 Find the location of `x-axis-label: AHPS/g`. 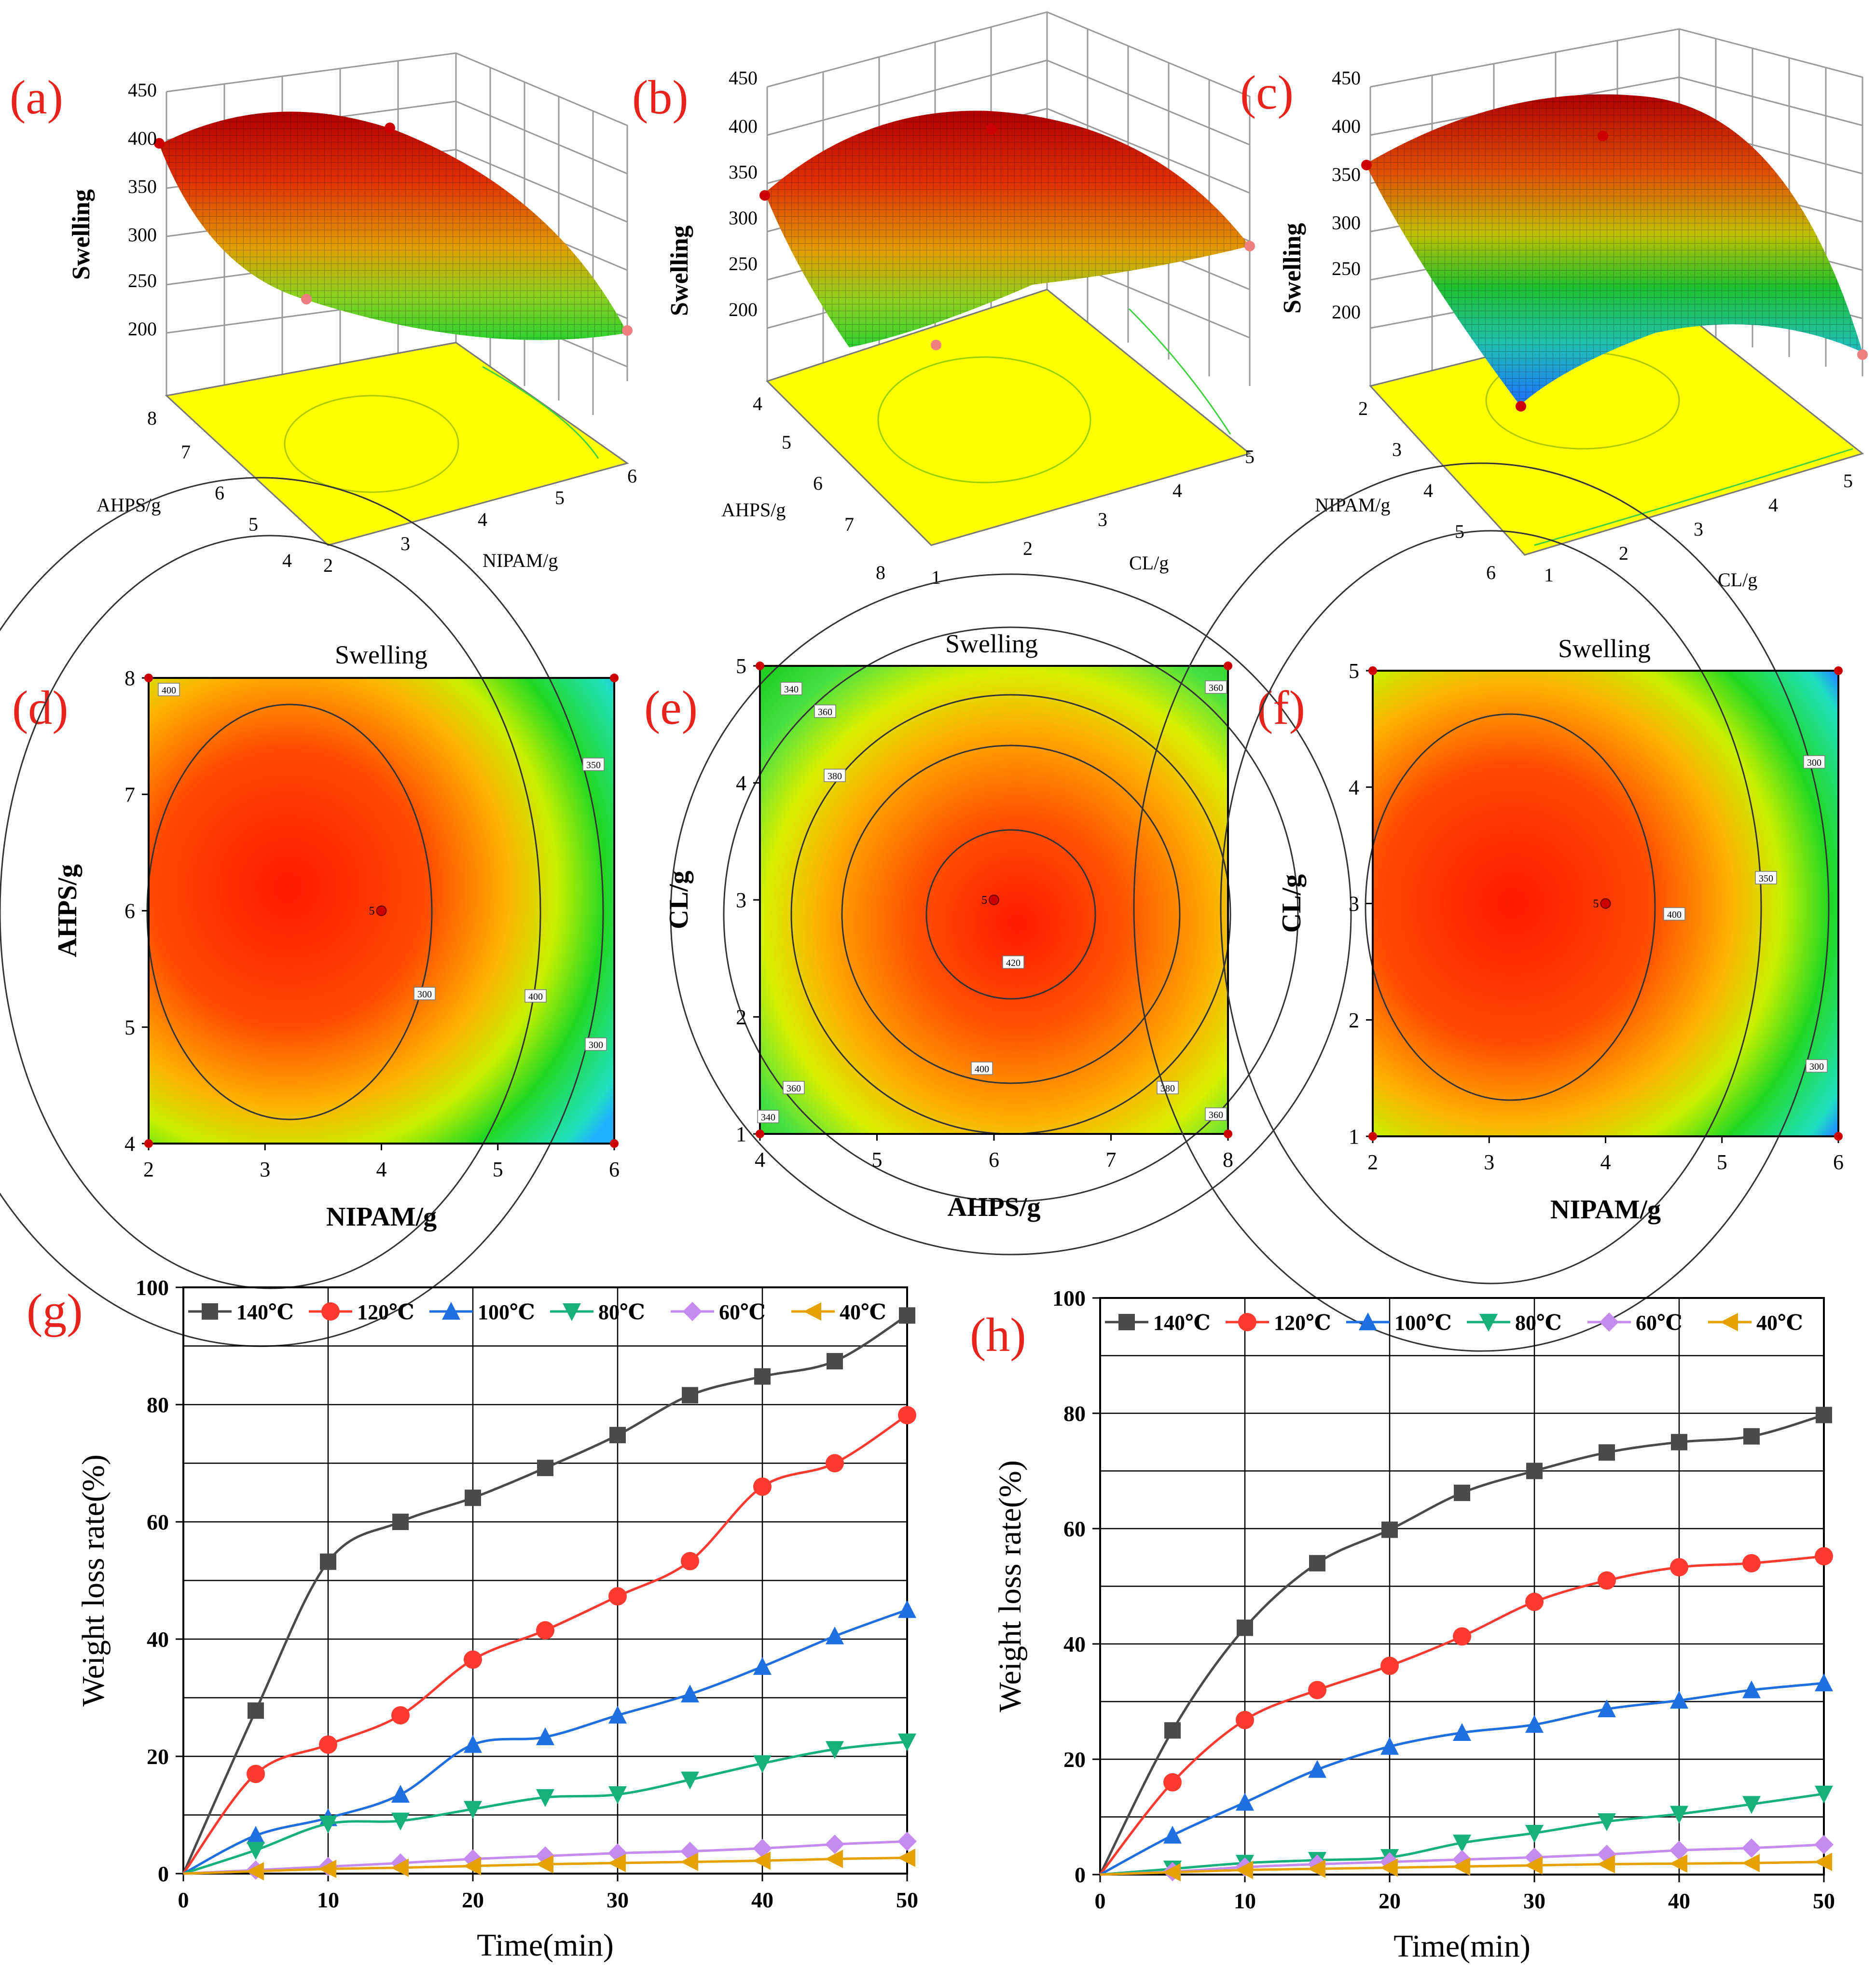

x-axis-label: AHPS/g is located at coordinates (994, 1207).